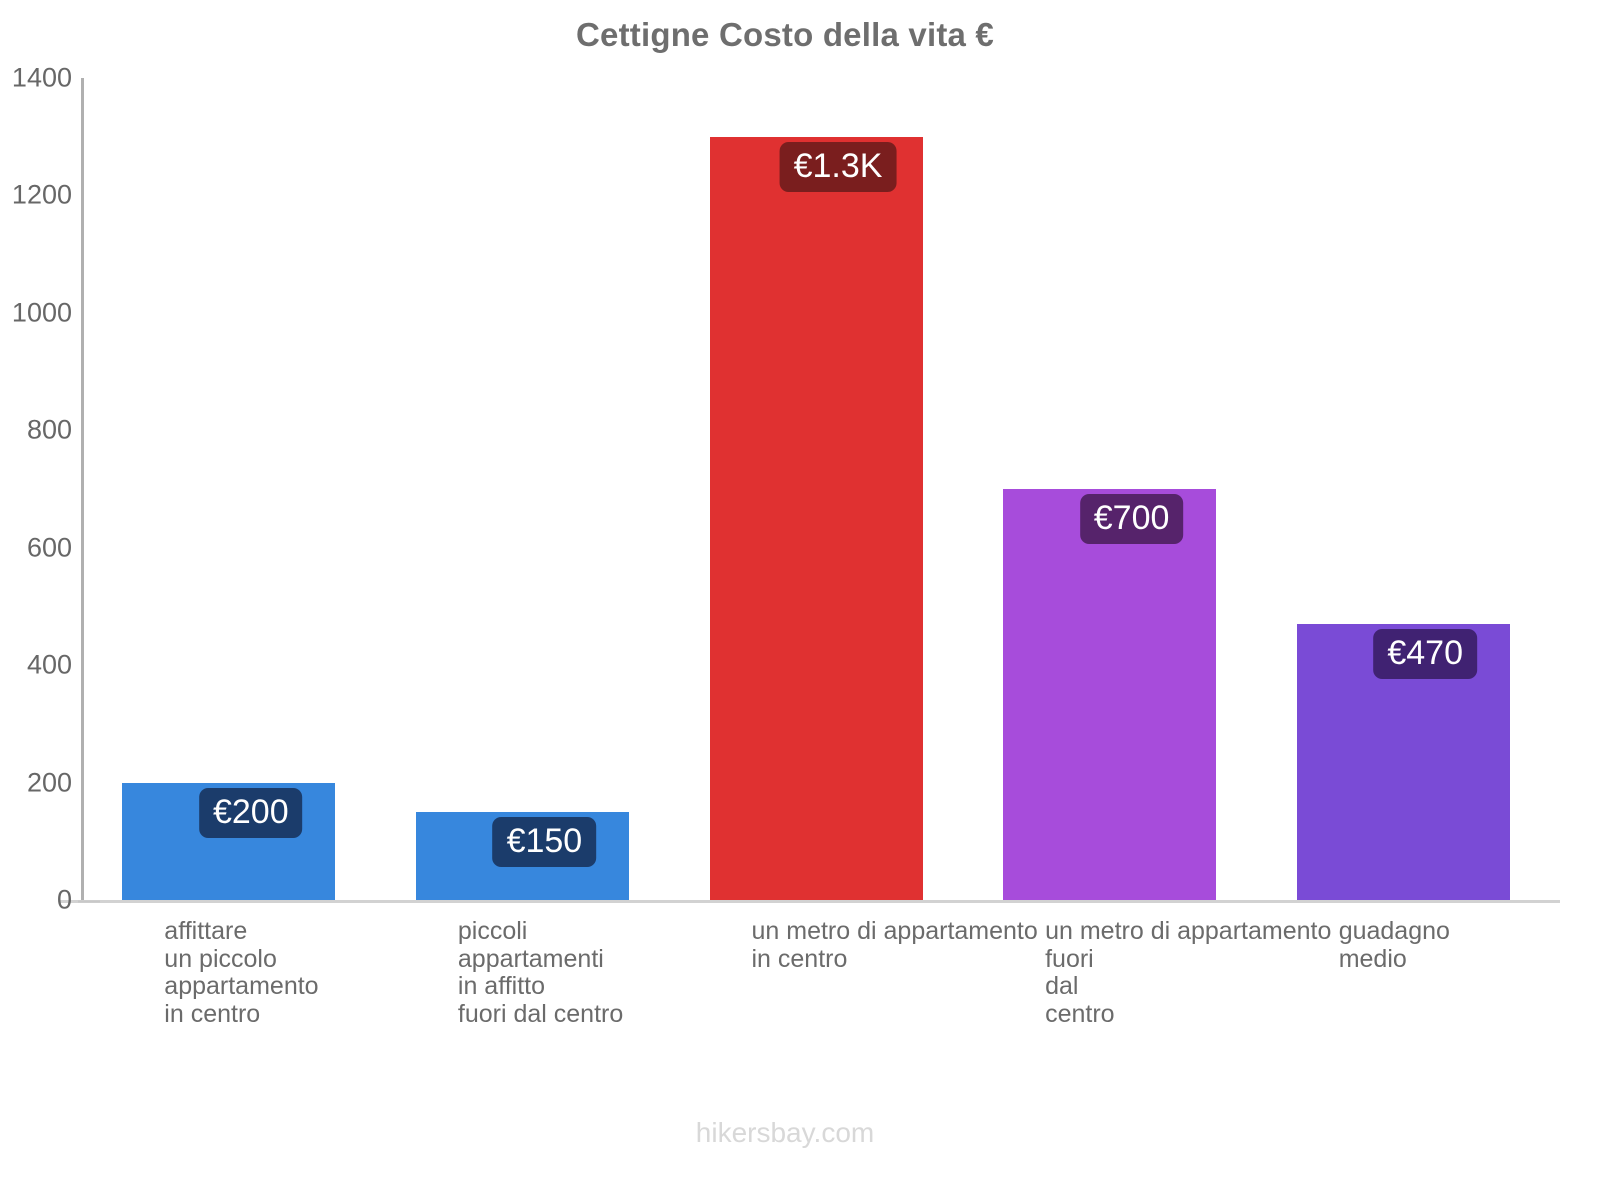 This screenshot has height=1200, width=1600. I want to click on y-axis-tick-1400: 1400, so click(41, 77).